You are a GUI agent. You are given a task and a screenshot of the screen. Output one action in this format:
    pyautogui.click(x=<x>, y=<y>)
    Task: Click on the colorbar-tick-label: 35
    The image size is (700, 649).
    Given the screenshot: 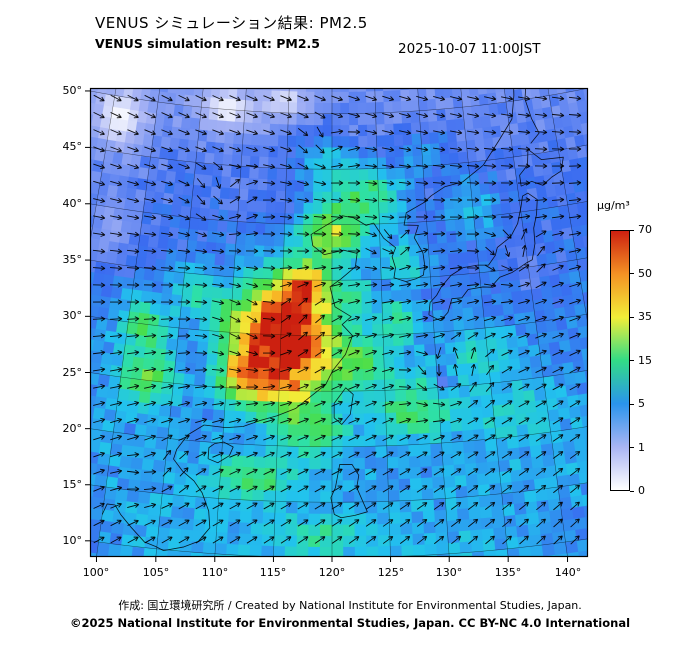 What is the action you would take?
    pyautogui.click(x=645, y=316)
    